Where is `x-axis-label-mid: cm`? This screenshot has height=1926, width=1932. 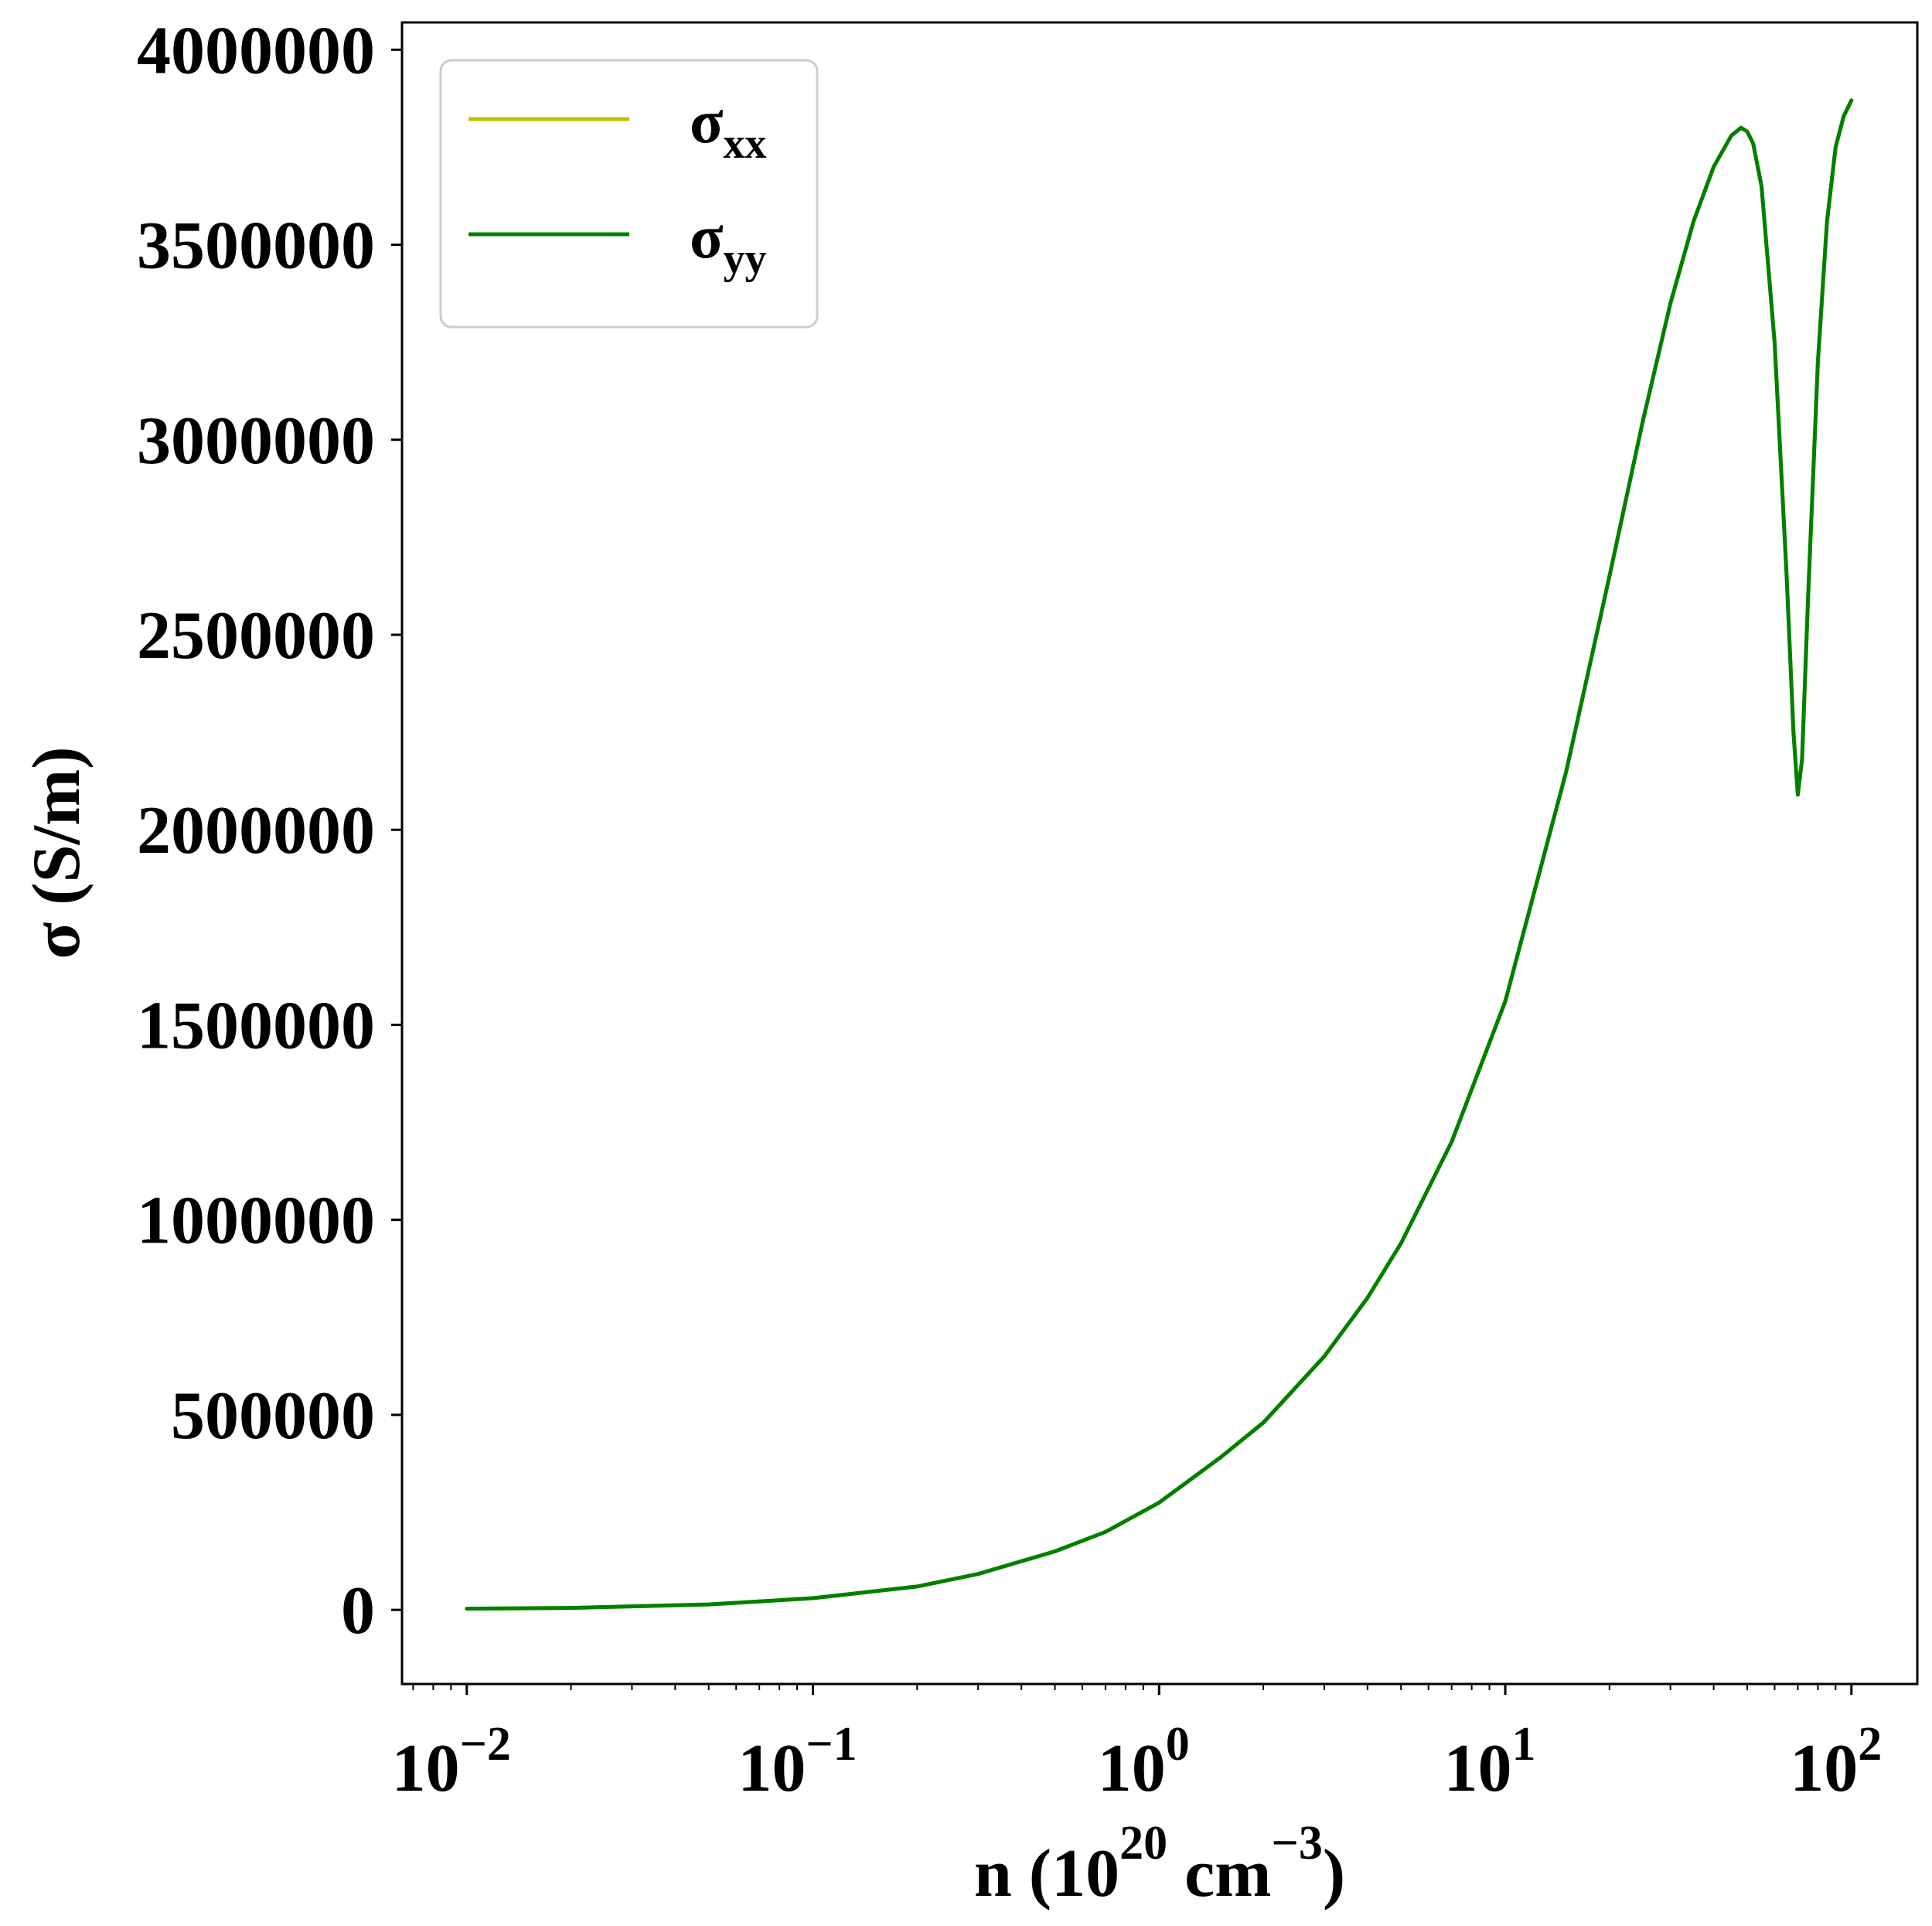 x-axis-label-mid: cm is located at coordinates (1219, 1873).